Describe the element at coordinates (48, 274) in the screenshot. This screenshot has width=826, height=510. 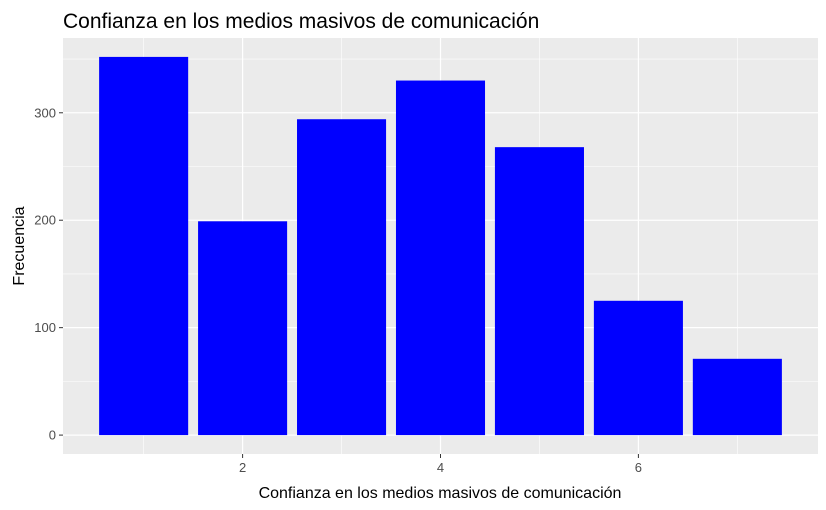
I see `y-axis: 0 100 200 300` at that location.